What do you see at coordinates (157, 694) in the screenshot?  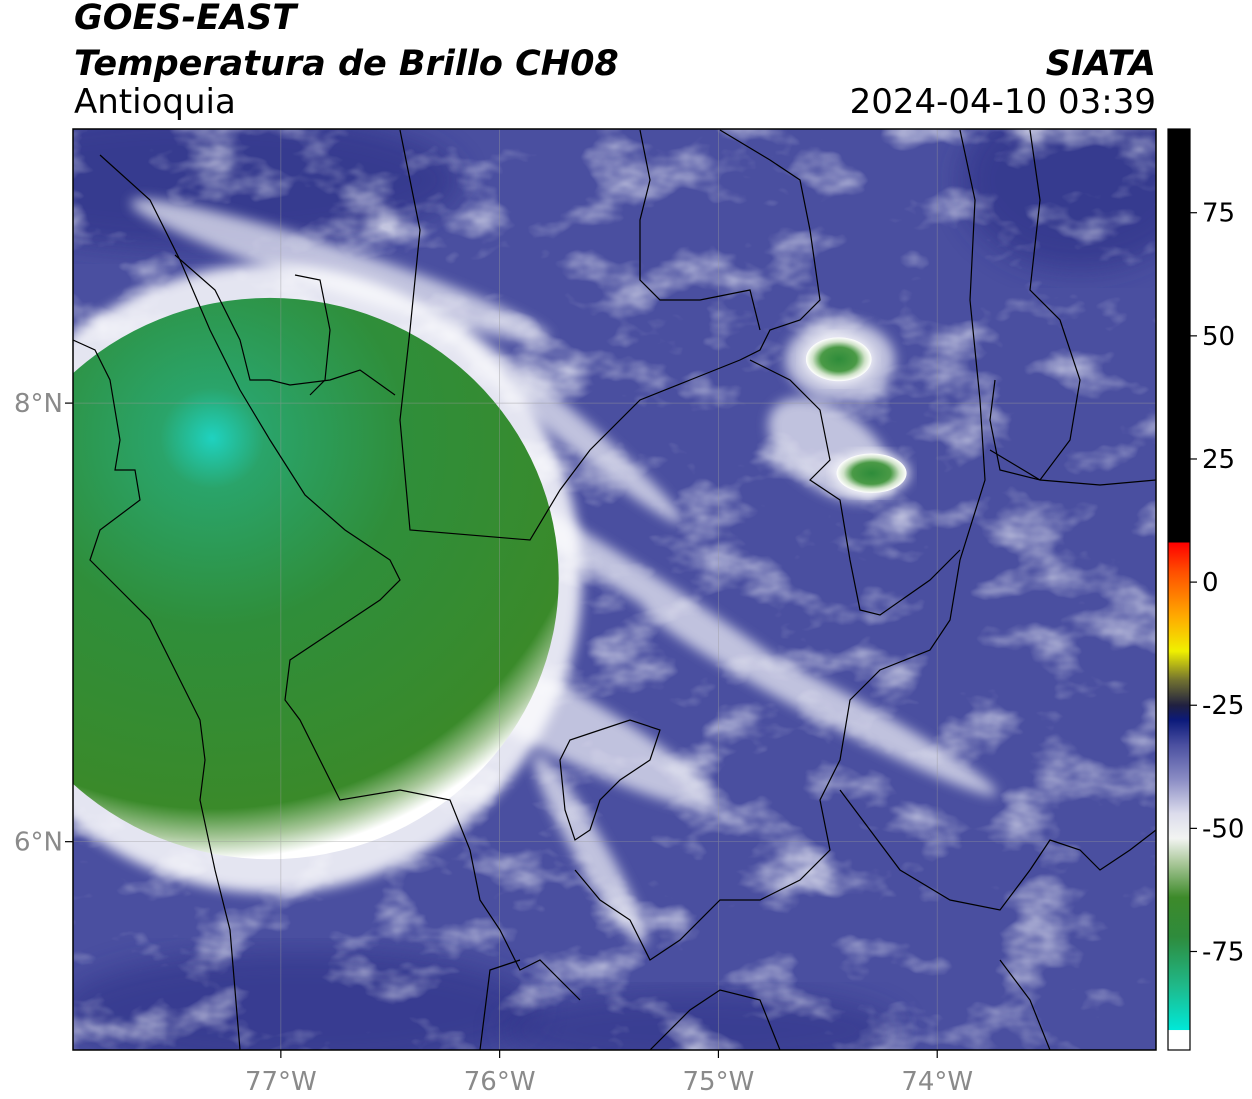 I see `coastline-pacific` at bounding box center [157, 694].